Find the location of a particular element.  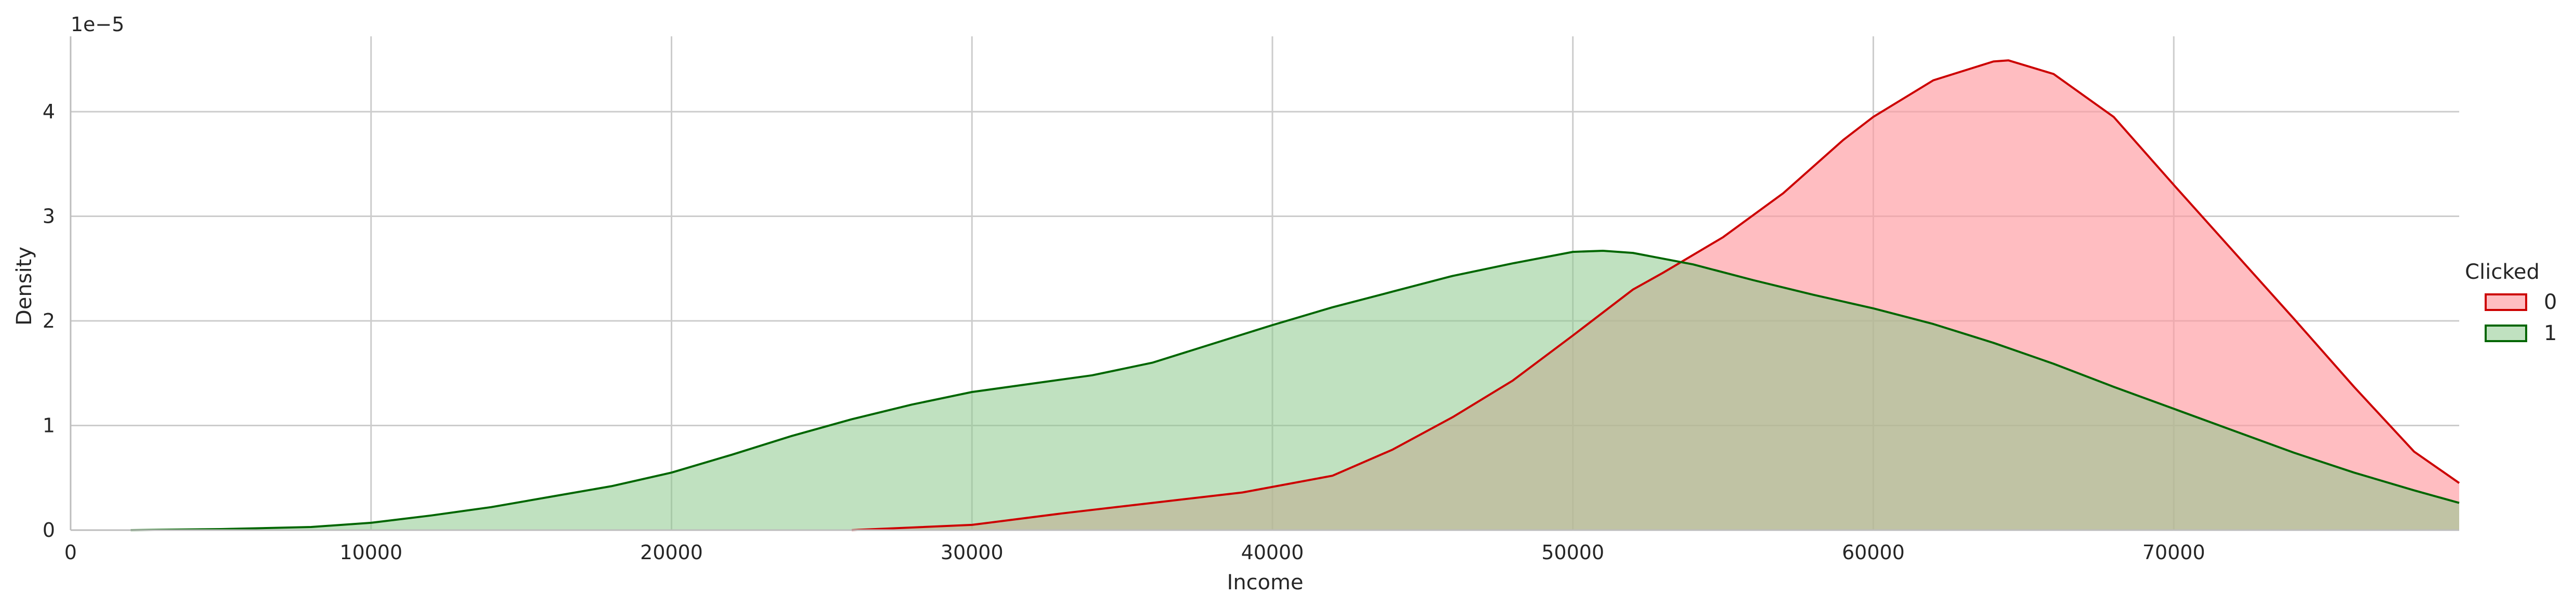

x-tick-label: 30000 is located at coordinates (972, 552).